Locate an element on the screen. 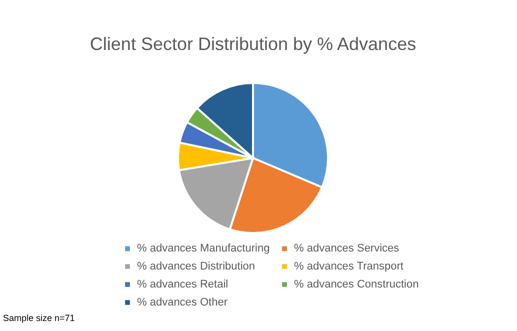  legend-label: % advances Other is located at coordinates (182, 302).